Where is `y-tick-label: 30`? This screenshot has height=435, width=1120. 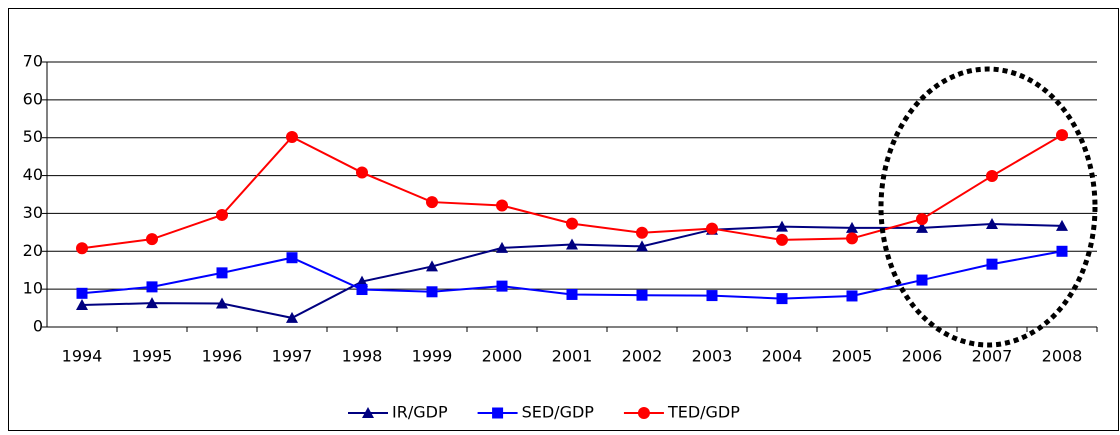
y-tick-label: 30 is located at coordinates (33, 212).